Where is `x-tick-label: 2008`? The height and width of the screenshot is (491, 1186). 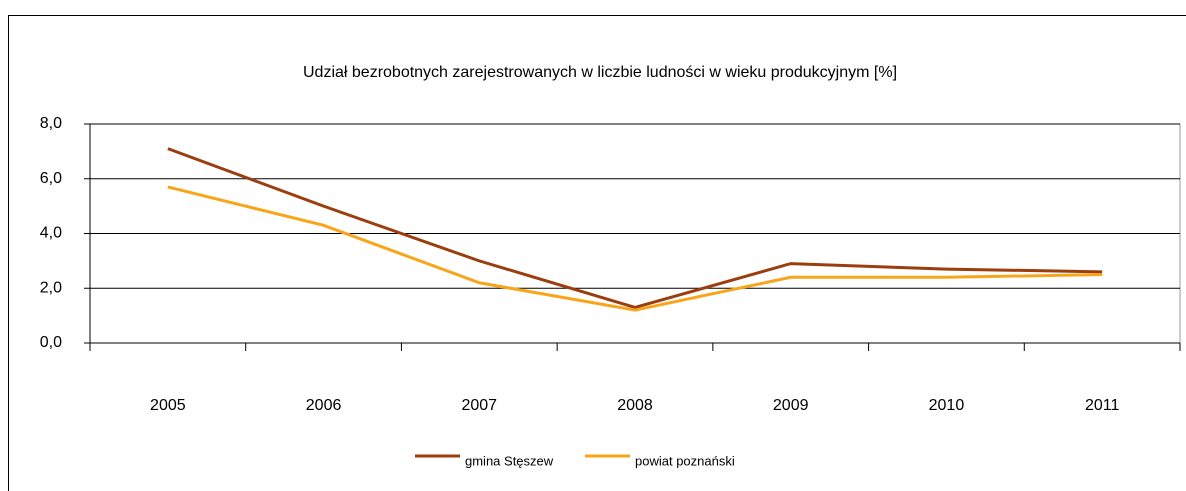 x-tick-label: 2008 is located at coordinates (635, 405).